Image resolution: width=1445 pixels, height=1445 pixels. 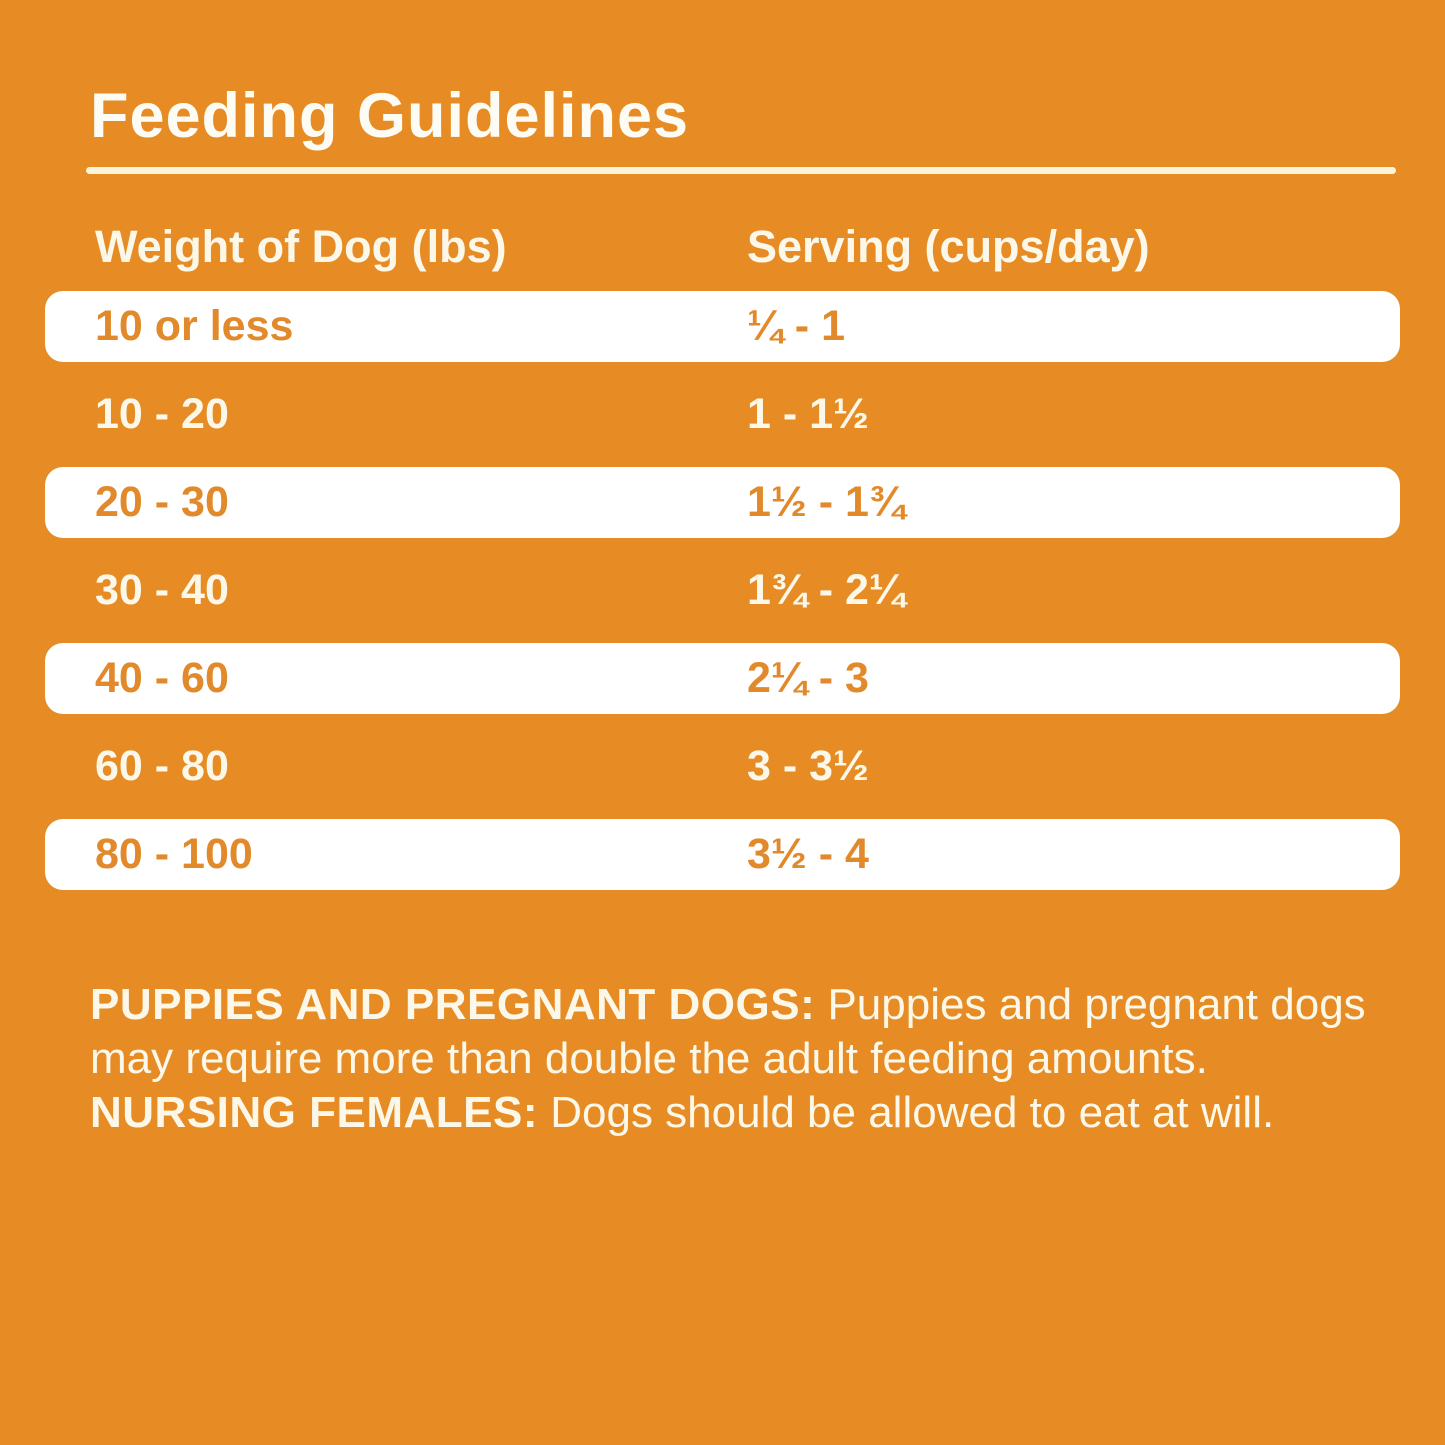 What do you see at coordinates (194, 326) in the screenshot?
I see `weight-cell: 10 or less` at bounding box center [194, 326].